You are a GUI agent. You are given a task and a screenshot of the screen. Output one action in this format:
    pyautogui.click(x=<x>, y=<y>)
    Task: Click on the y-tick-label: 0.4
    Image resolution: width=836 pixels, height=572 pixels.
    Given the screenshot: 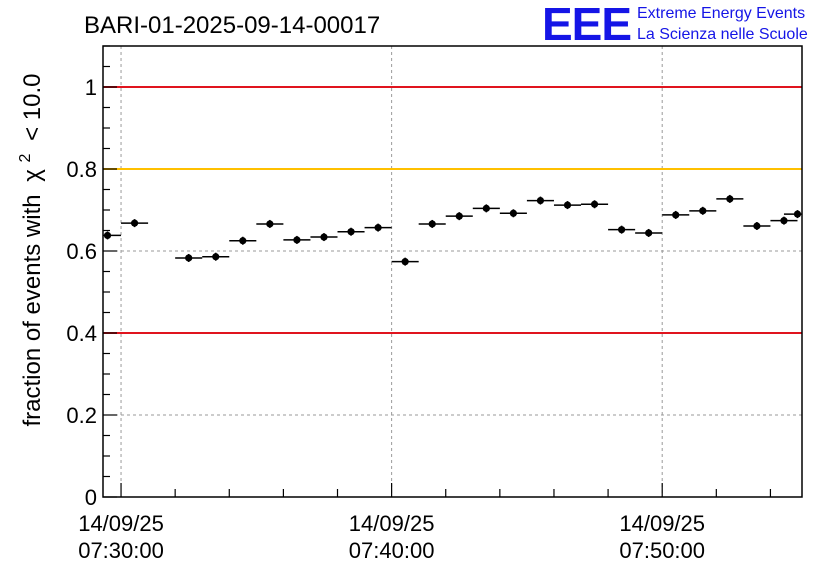 What is the action you would take?
    pyautogui.click(x=81, y=333)
    